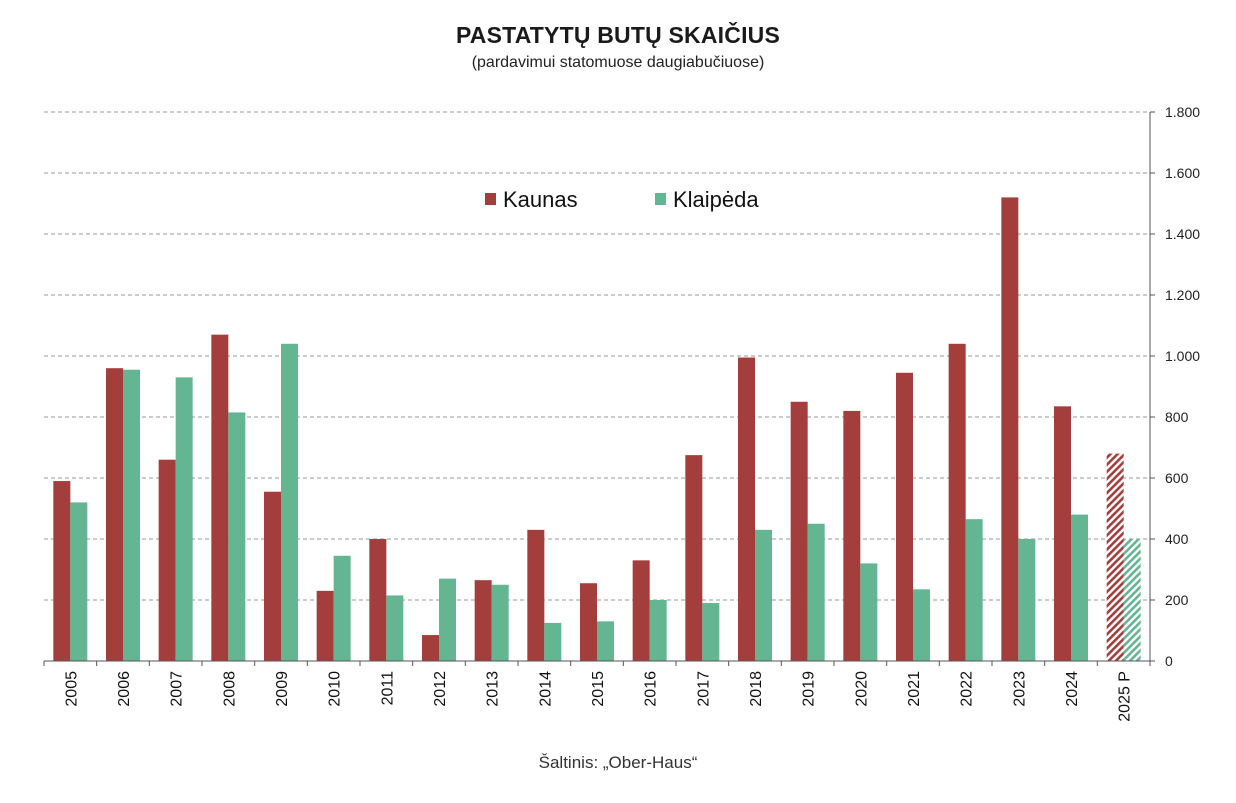 This screenshot has height=803, width=1236. What do you see at coordinates (694, 558) in the screenshot?
I see `bar-kaunas-2017` at bounding box center [694, 558].